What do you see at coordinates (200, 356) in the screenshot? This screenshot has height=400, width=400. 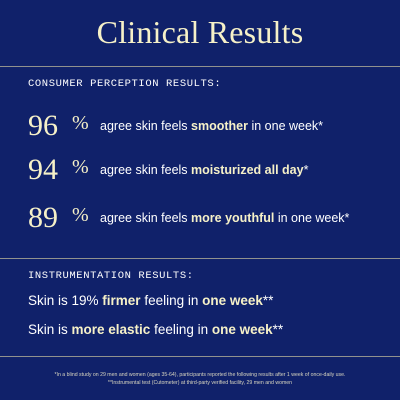 I see `divider-bottom` at bounding box center [200, 356].